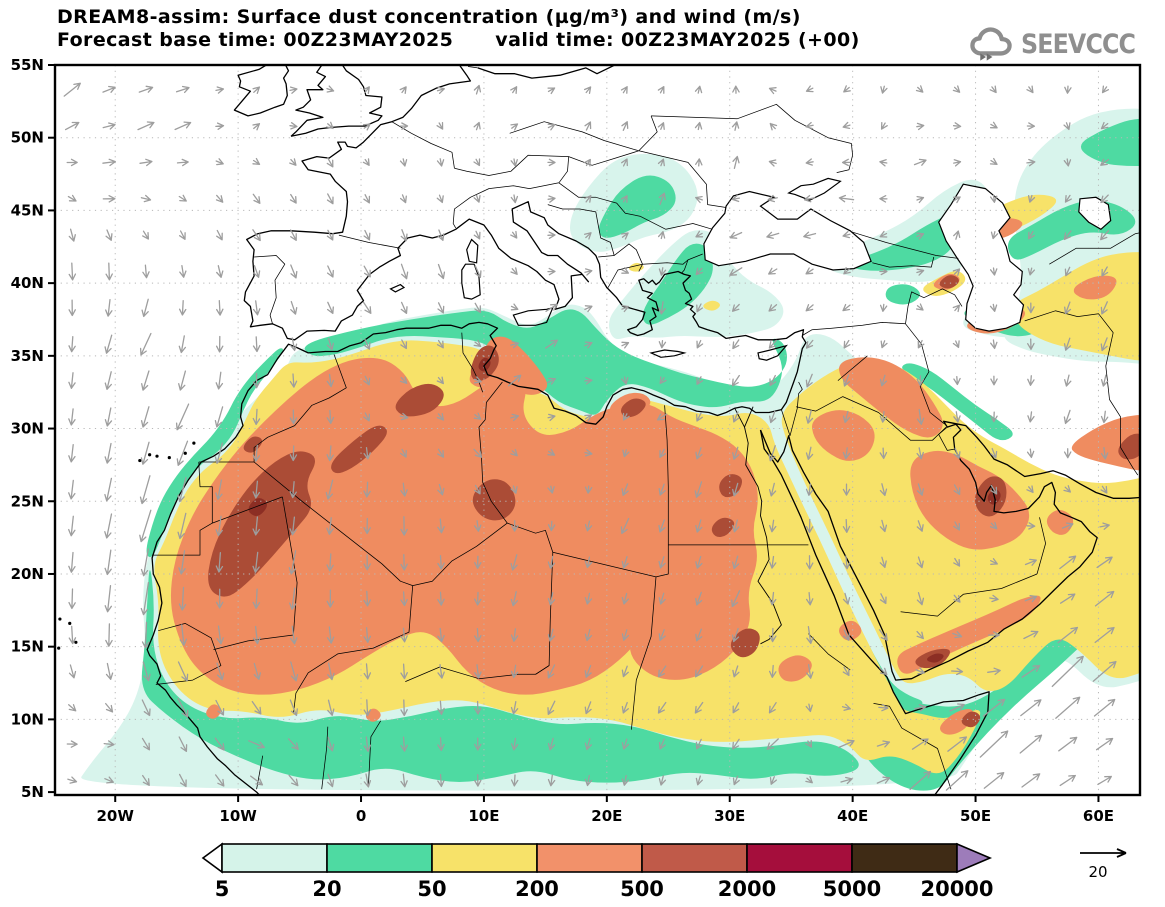  Describe the element at coordinates (27, 283) in the screenshot. I see `lat-tick-label: 40N` at that location.